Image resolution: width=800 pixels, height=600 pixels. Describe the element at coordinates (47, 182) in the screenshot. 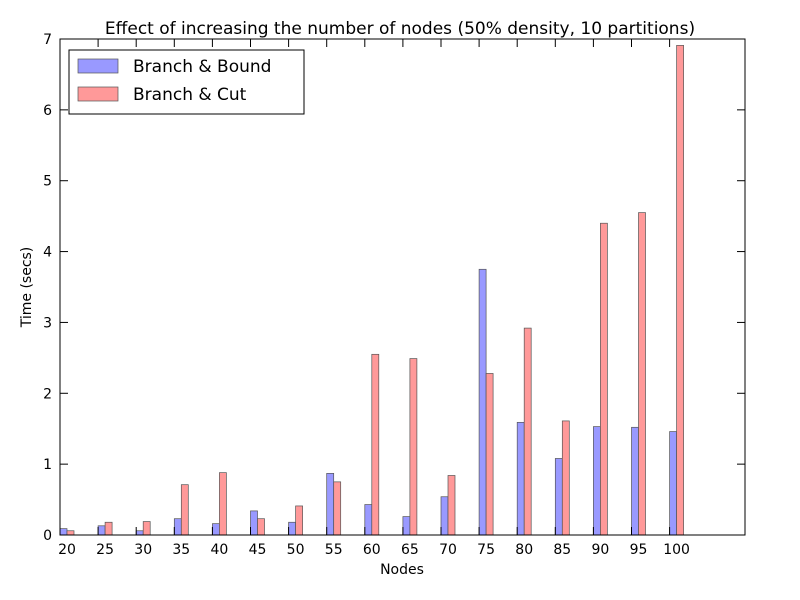

I see `y-tick-label: 5` at that location.